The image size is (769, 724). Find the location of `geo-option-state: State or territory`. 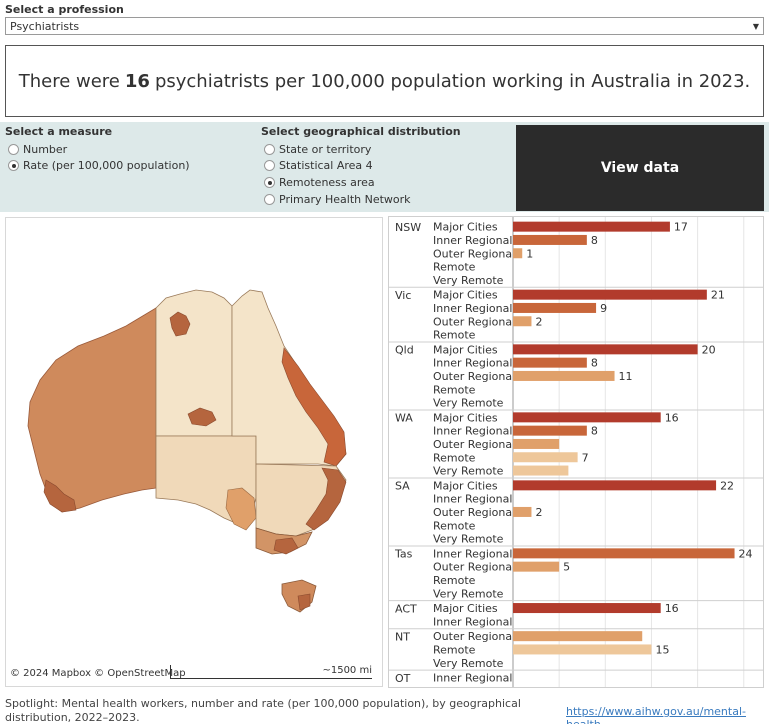

geo-option-state: State or territory is located at coordinates (317, 149).